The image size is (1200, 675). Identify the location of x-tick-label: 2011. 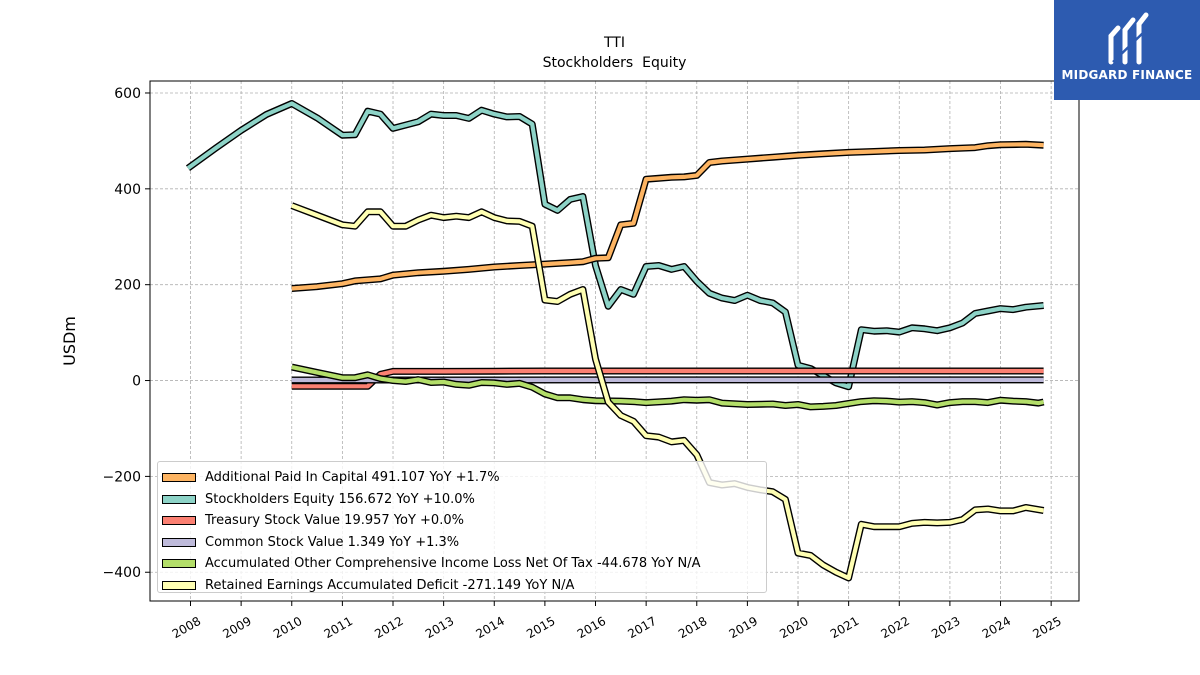
(338, 627).